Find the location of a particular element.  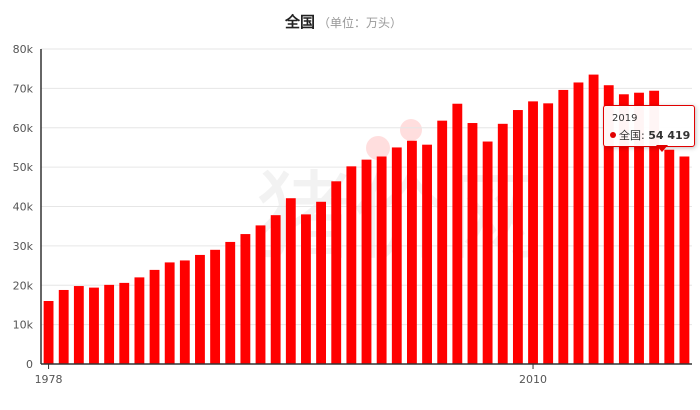

bar-2014 is located at coordinates (593, 219).